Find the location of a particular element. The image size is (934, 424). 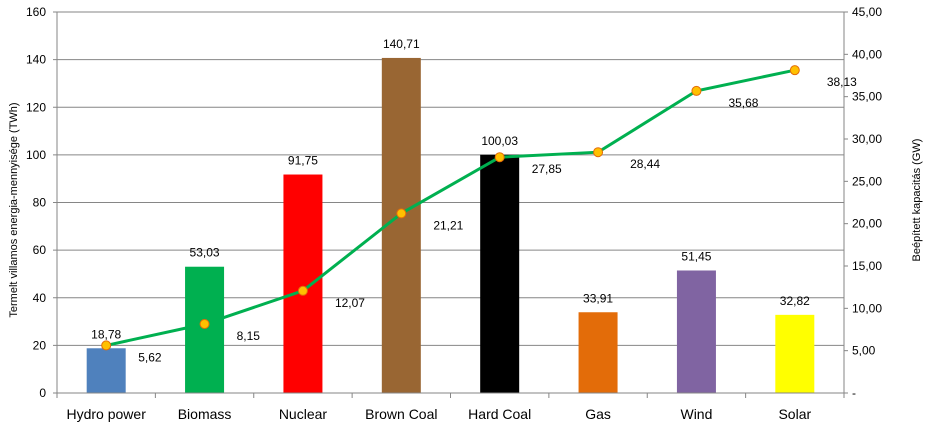

category-label: Wind is located at coordinates (696, 414).